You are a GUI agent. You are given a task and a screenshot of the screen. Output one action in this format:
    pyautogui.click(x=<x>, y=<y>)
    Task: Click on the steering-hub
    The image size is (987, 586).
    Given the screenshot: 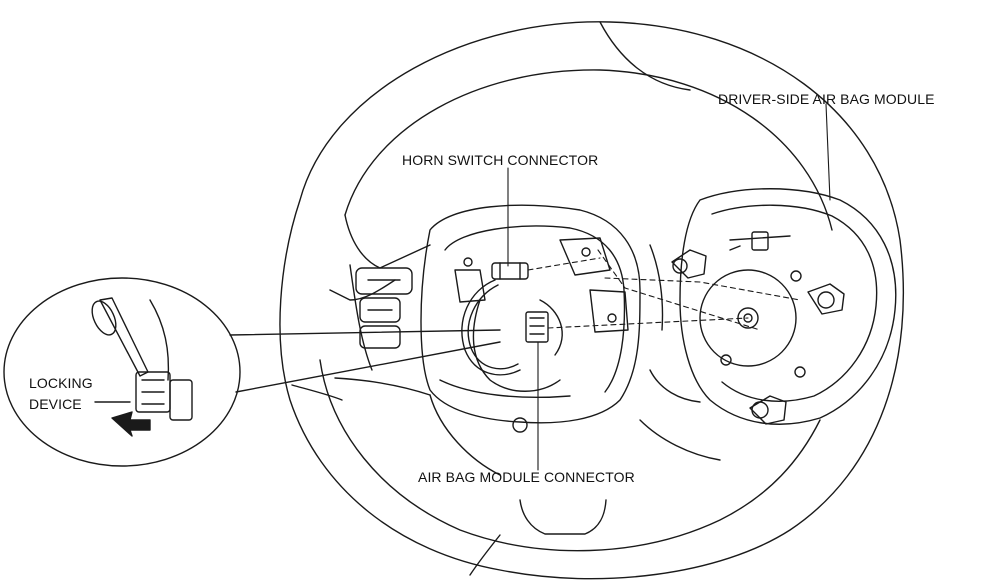 What is the action you would take?
    pyautogui.click(x=530, y=318)
    